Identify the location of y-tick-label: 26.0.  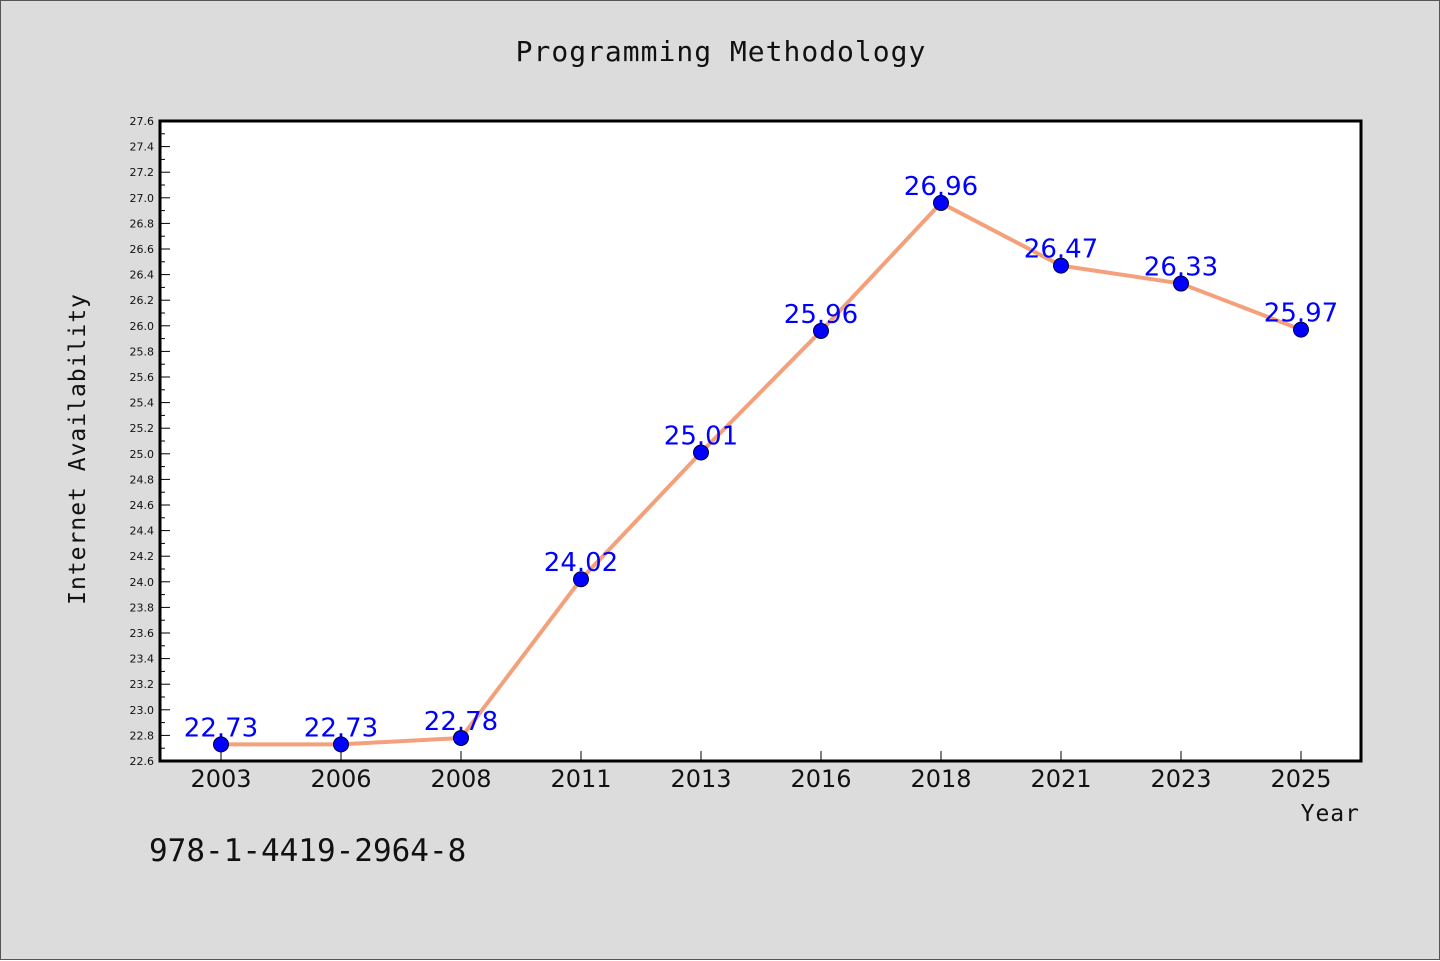
(142, 326).